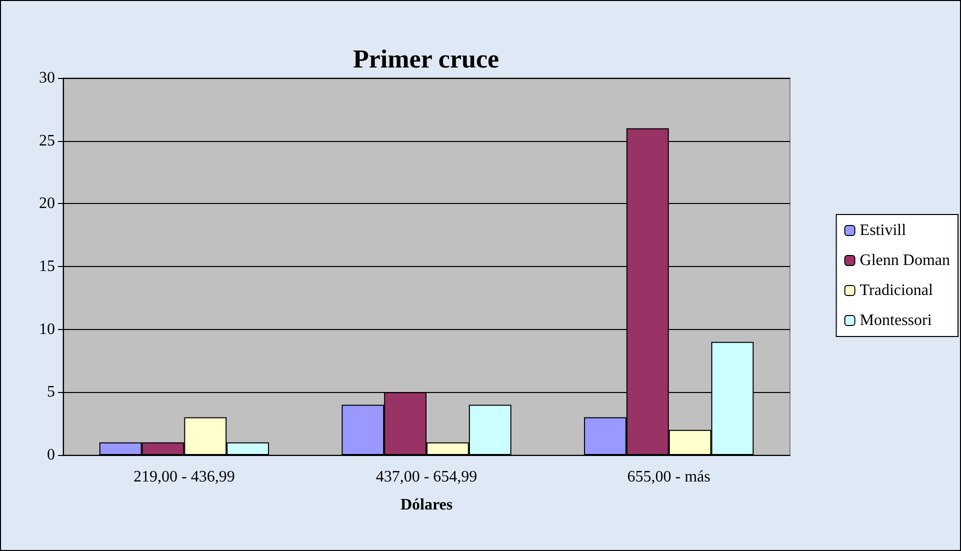 Image resolution: width=961 pixels, height=551 pixels. Describe the element at coordinates (883, 230) in the screenshot. I see `legend-label: Estivill` at that location.